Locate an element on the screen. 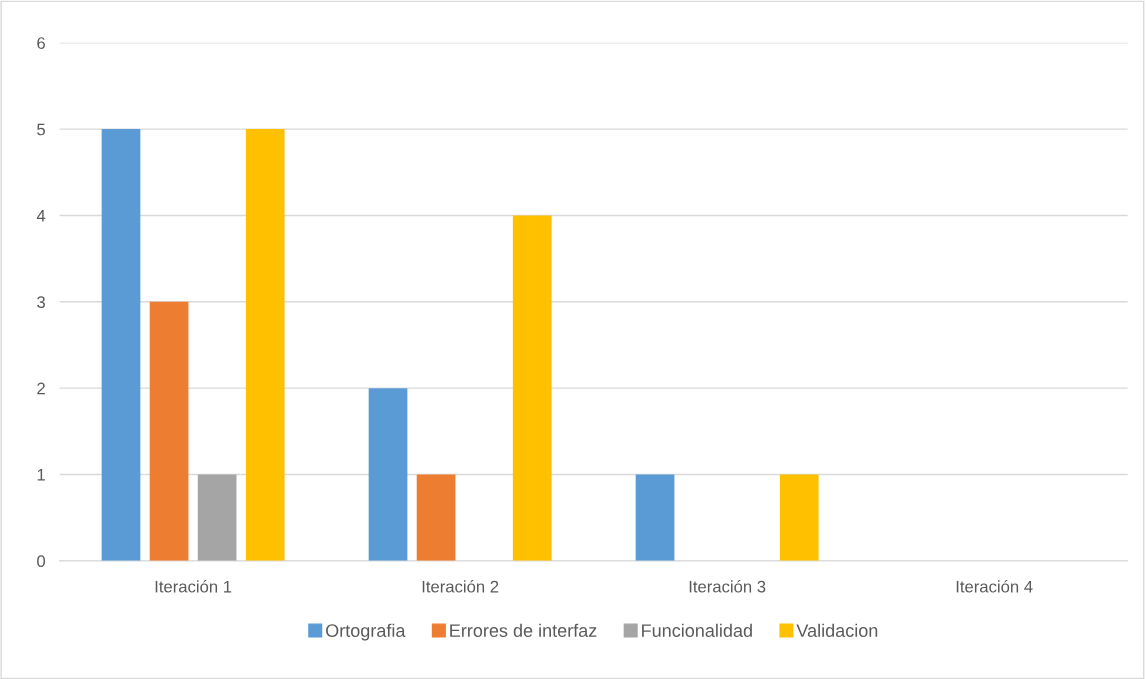 The width and height of the screenshot is (1146, 679). y-tick-label: 6 is located at coordinates (41, 43).